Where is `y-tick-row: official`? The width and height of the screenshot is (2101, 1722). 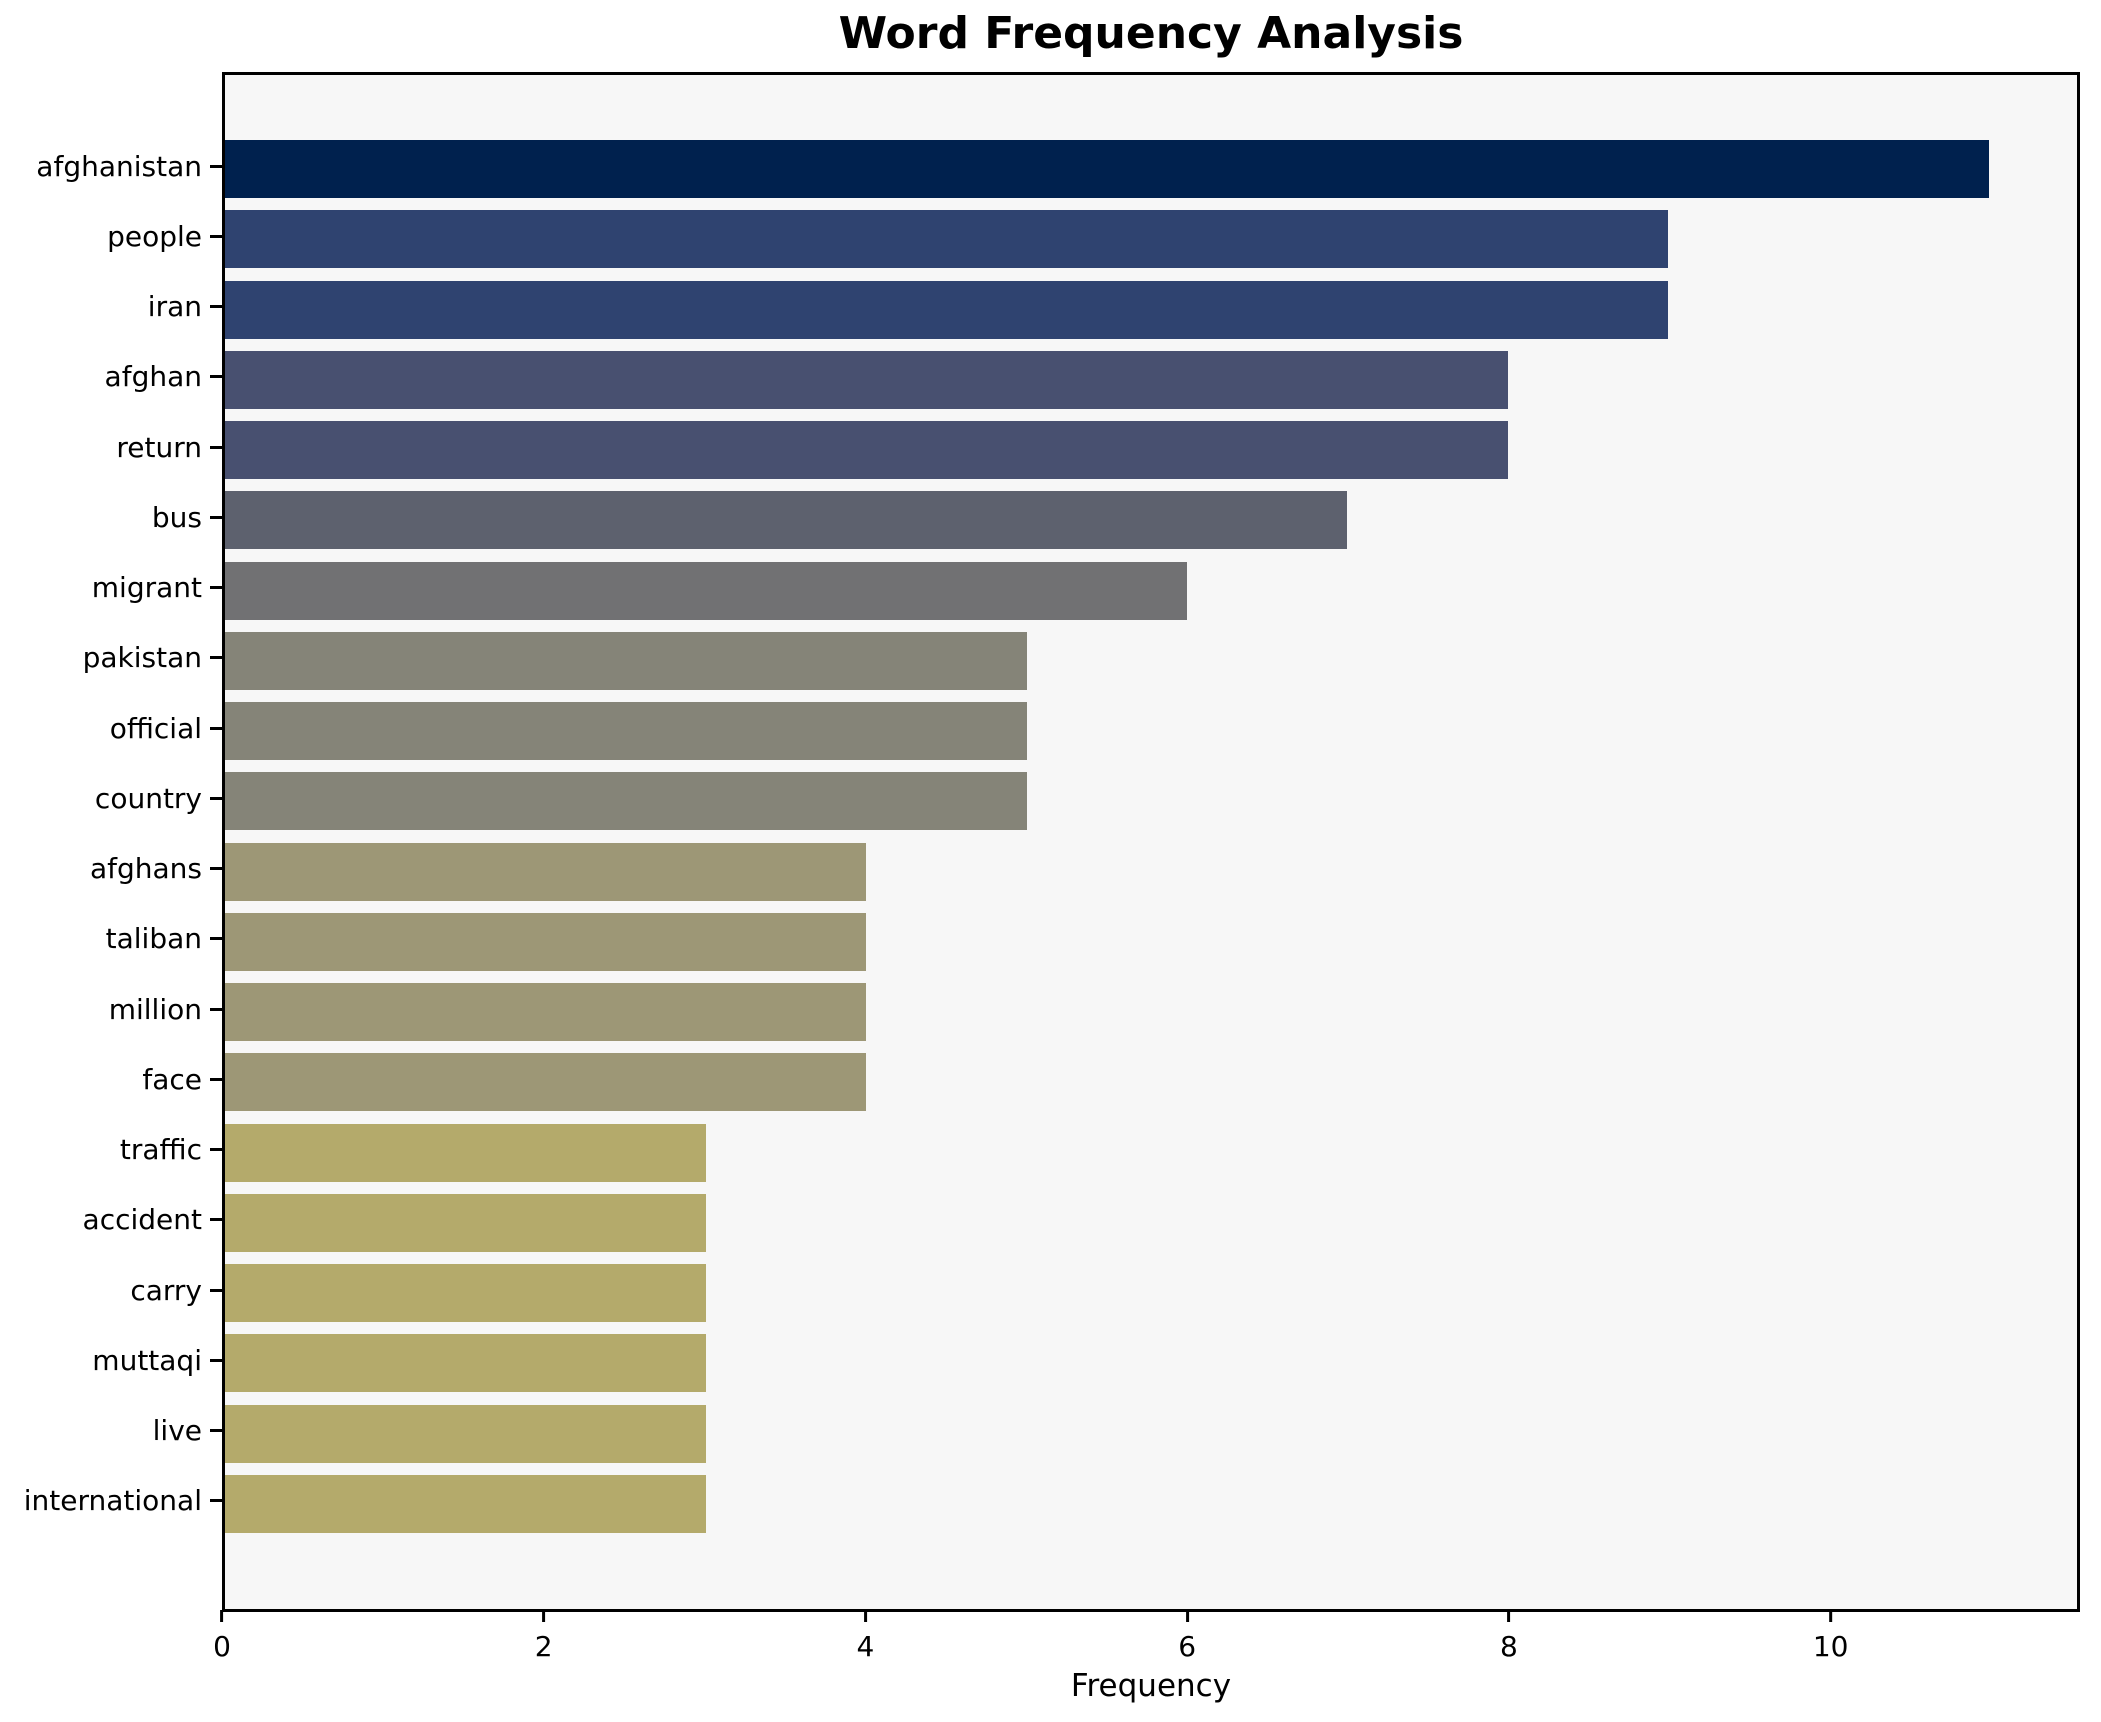 y-tick-row: official is located at coordinates (111, 728).